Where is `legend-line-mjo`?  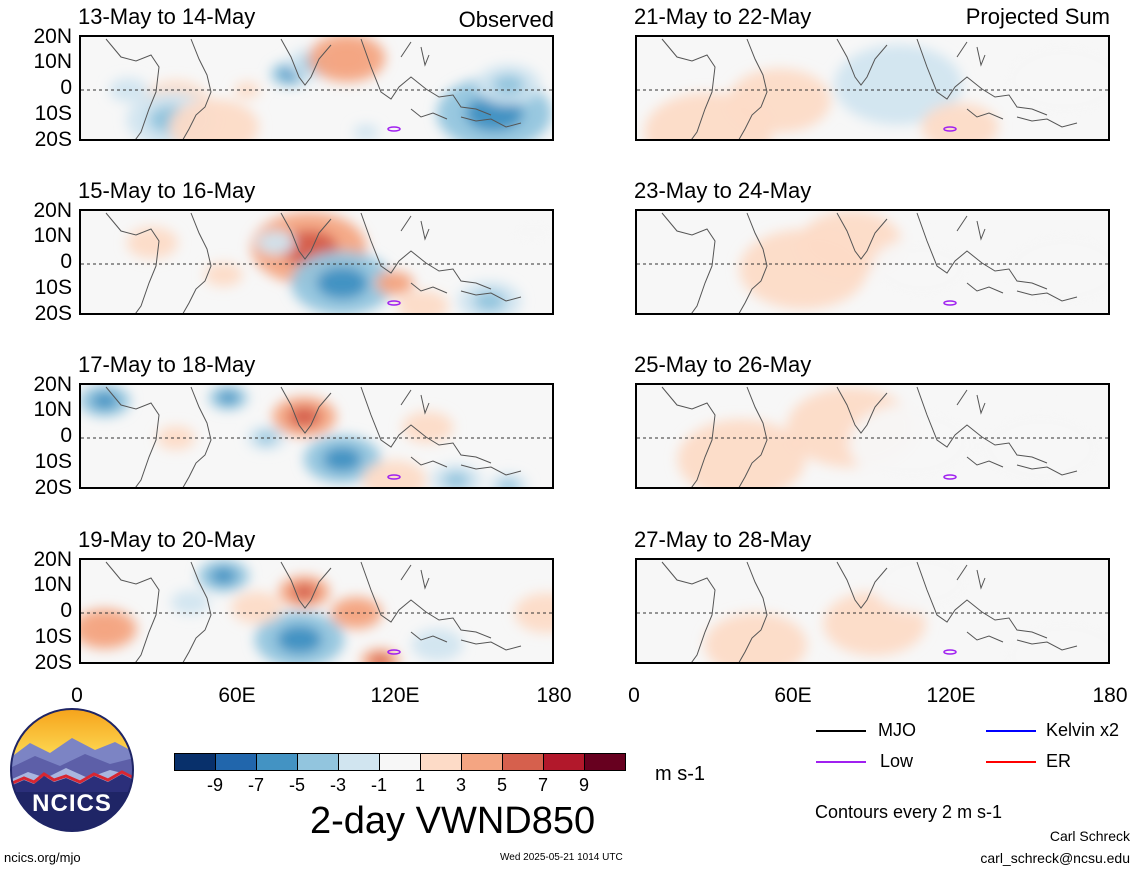
legend-line-mjo is located at coordinates (841, 731).